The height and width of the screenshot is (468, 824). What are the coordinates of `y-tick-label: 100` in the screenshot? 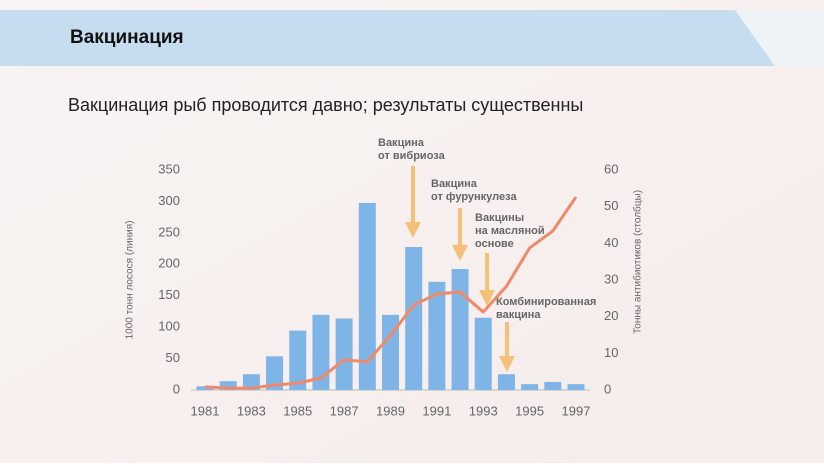 It's located at (169, 326).